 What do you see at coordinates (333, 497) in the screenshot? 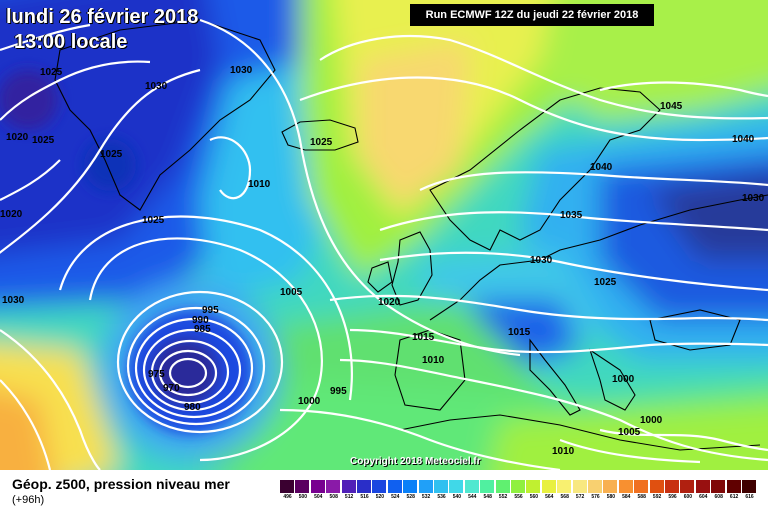
I see `scale-label: 508` at bounding box center [333, 497].